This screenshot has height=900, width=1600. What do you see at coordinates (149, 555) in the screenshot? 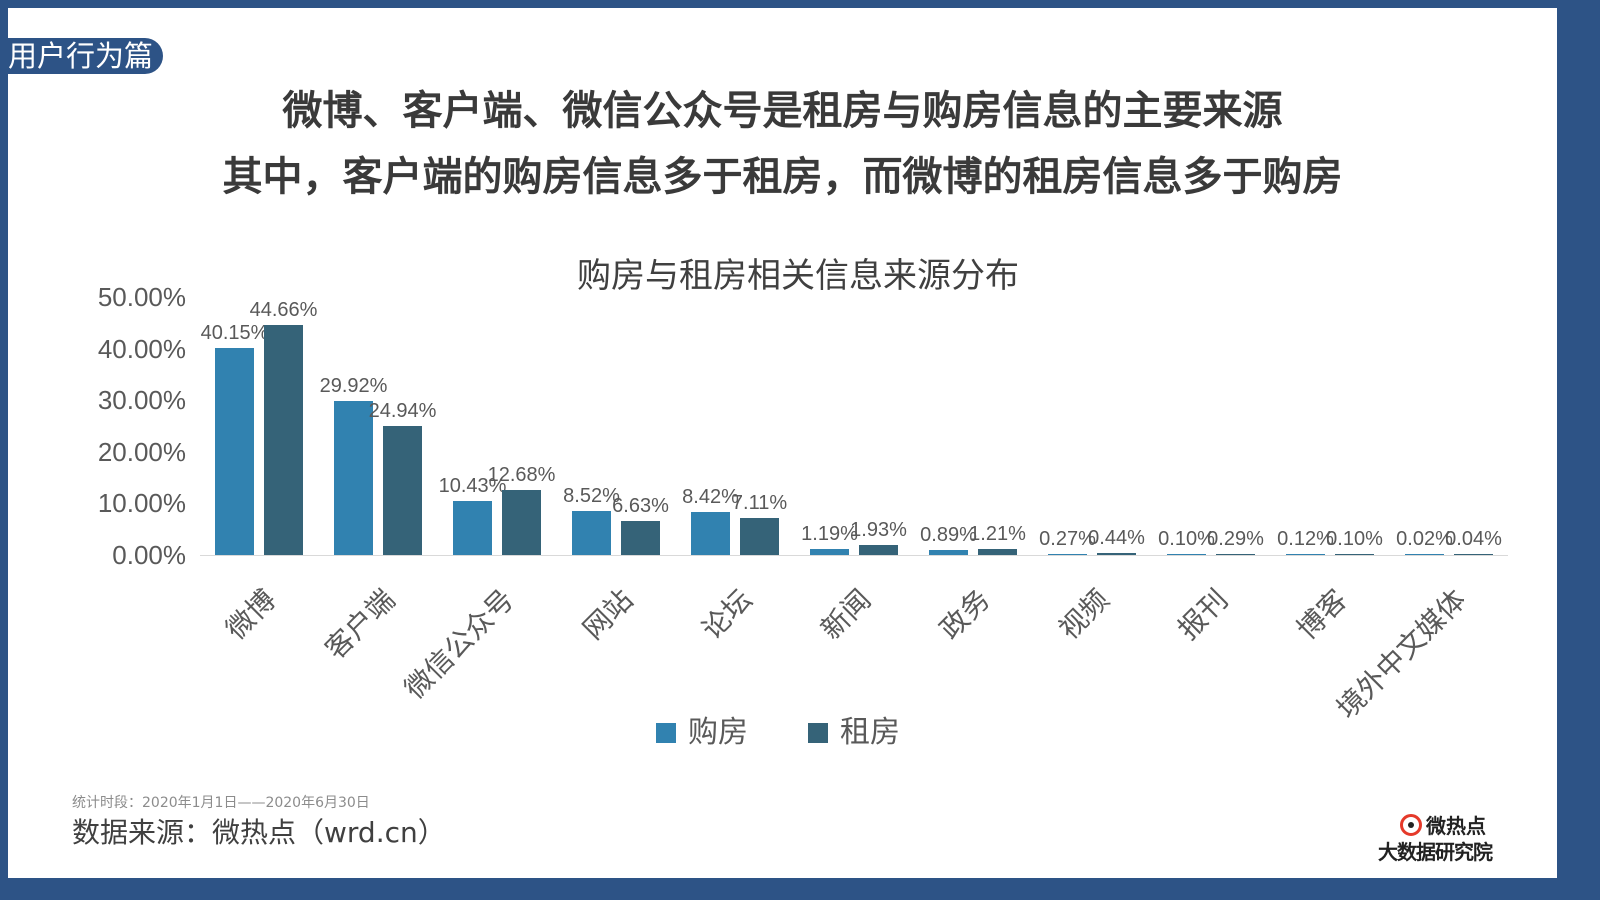
I see `y-tick-label: 0.00%` at bounding box center [149, 555].